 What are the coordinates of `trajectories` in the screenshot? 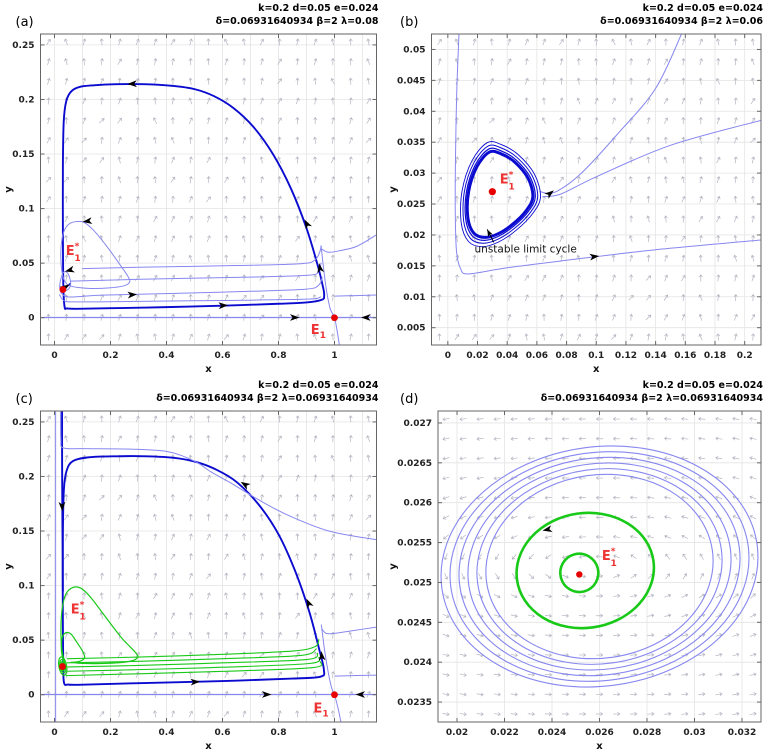 It's located at (607, 154).